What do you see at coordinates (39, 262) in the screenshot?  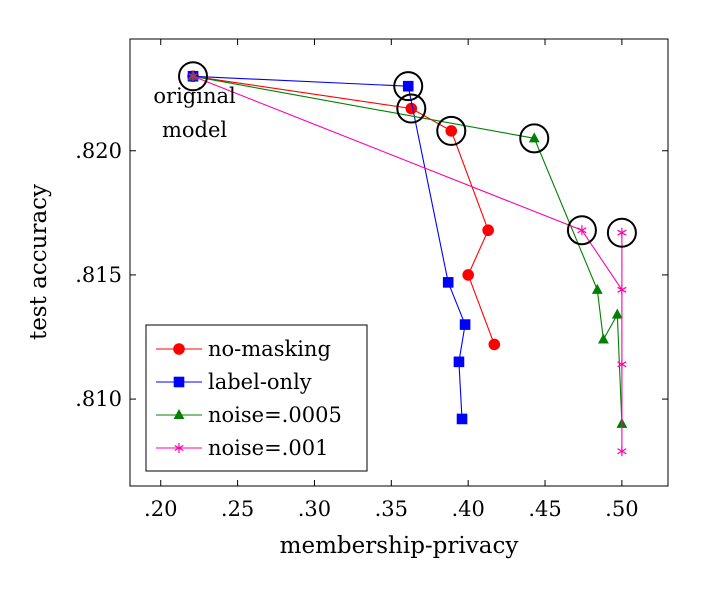 I see `y-axis-label: test accuracy` at bounding box center [39, 262].